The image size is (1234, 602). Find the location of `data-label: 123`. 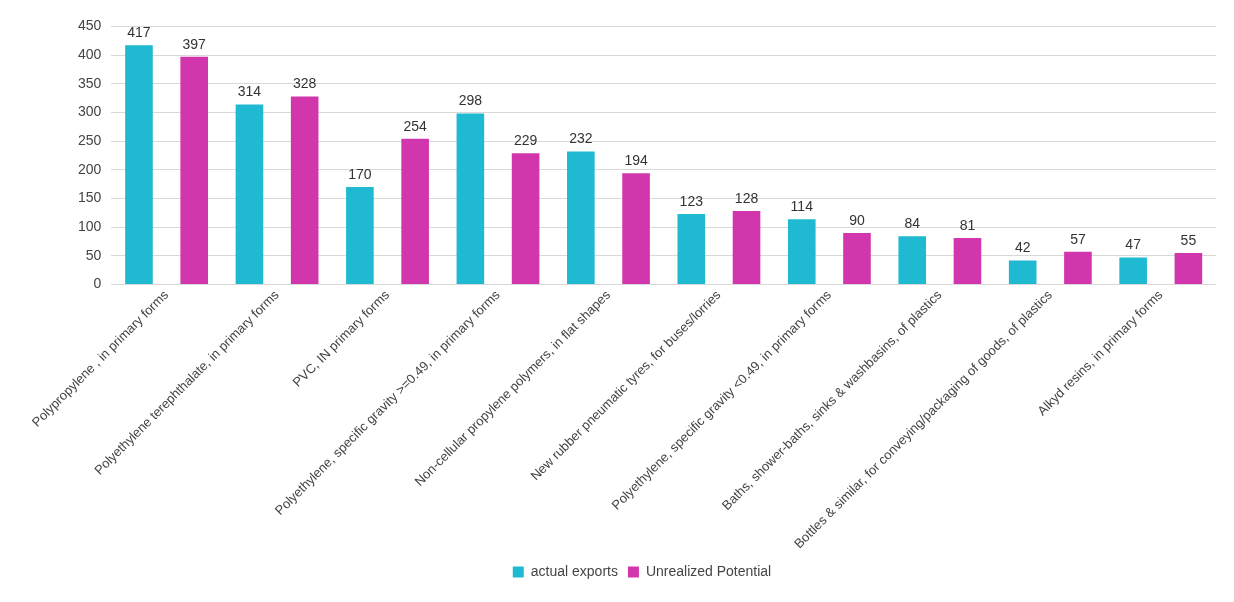

data-label: 123 is located at coordinates (691, 200).